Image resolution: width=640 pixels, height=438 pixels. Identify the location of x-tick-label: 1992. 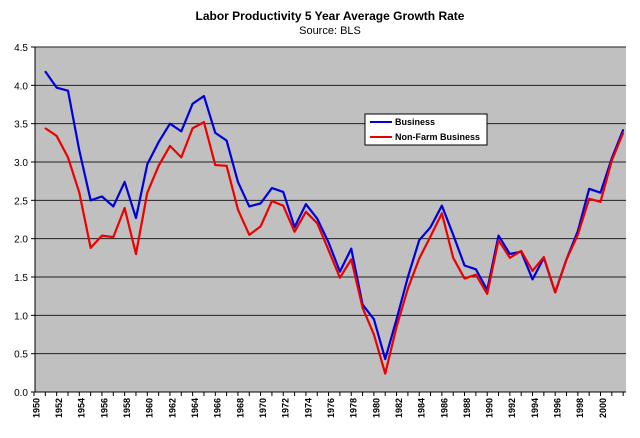
(512, 408).